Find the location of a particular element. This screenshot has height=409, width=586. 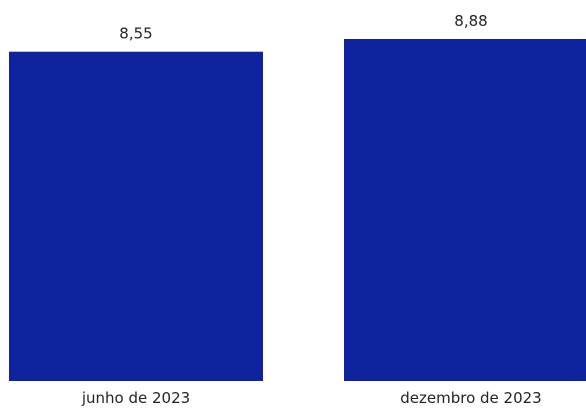

category-labels-group: junho de 2023 dezembro de 2023 is located at coordinates (311, 398).